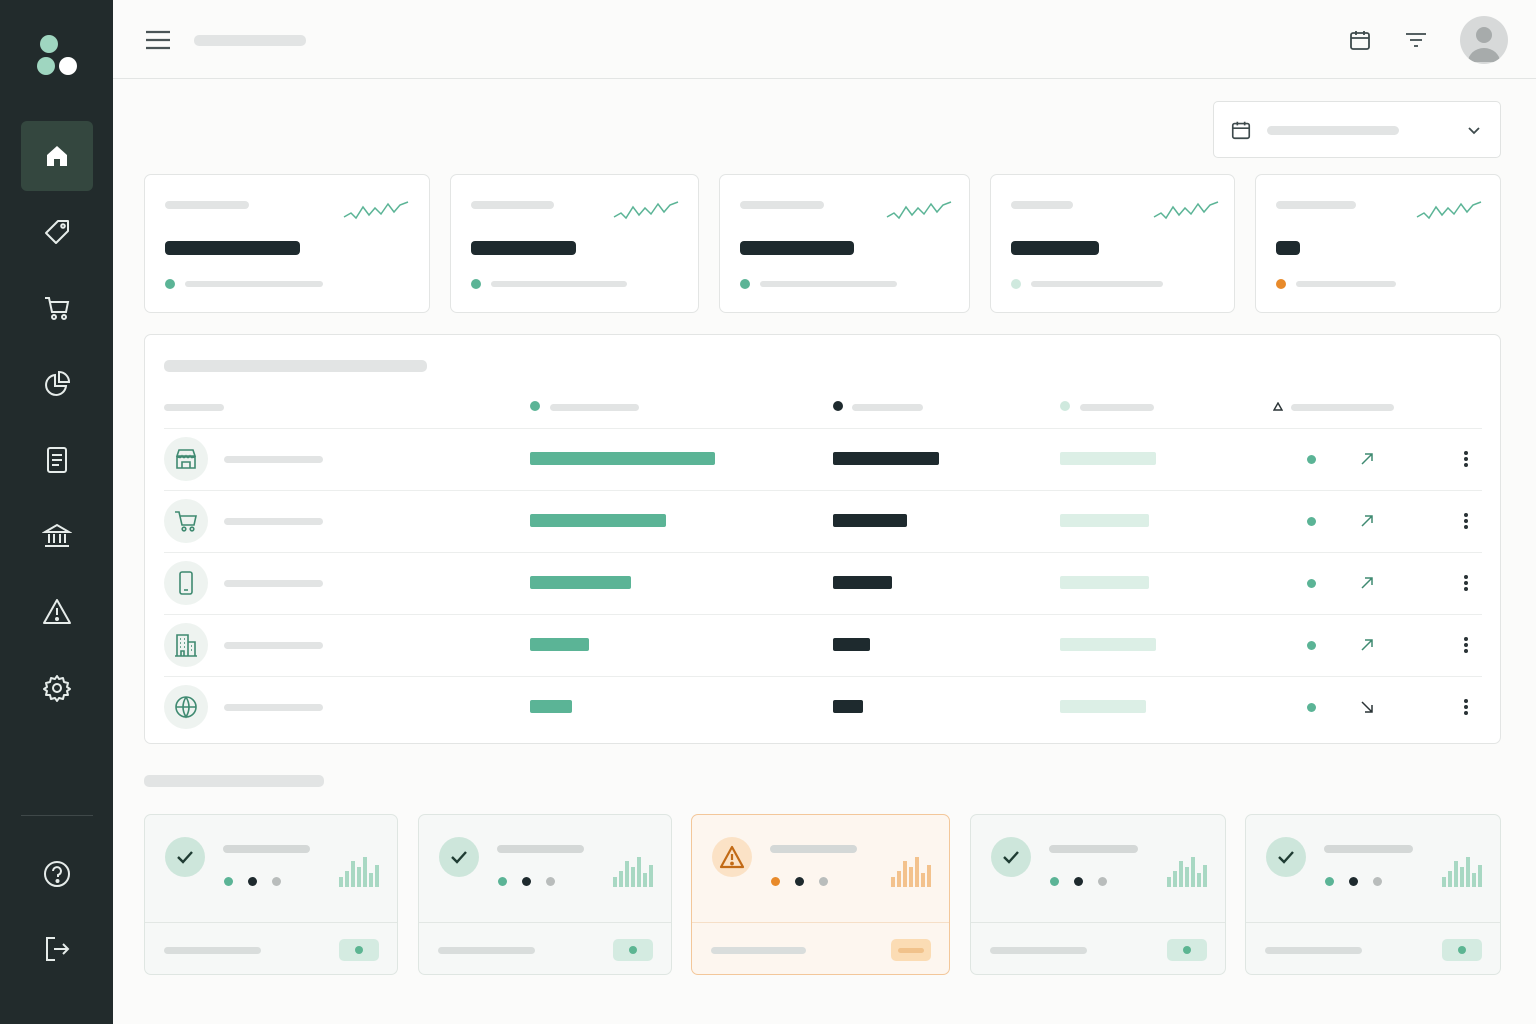 The height and width of the screenshot is (1024, 1536). Describe the element at coordinates (1342, 407) in the screenshot. I see `column-header-status` at that location.